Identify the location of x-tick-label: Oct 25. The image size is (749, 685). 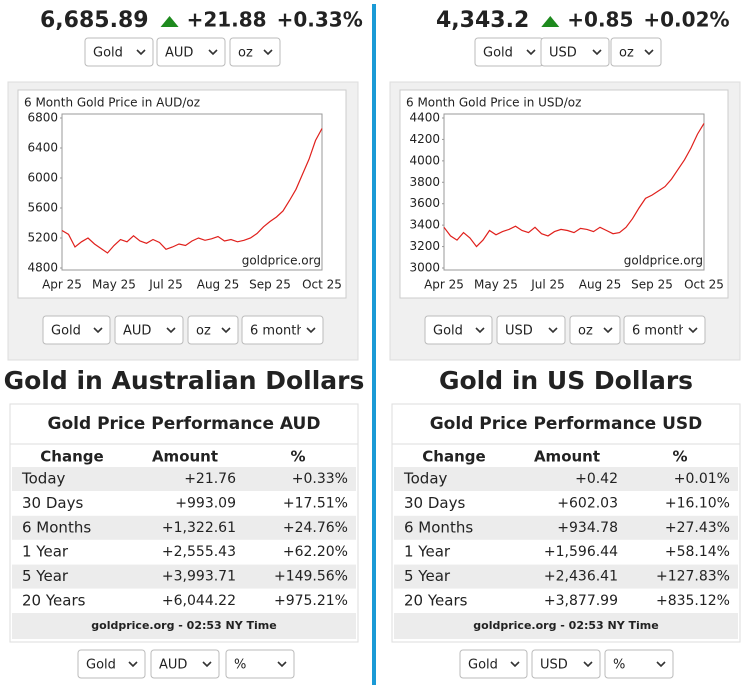
(322, 285).